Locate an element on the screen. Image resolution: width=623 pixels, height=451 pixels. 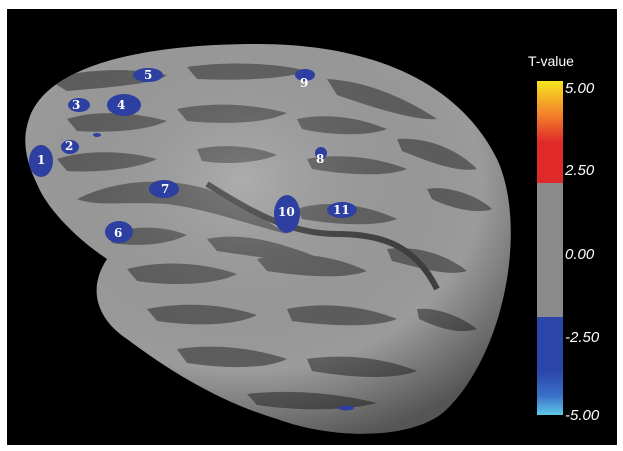
colorbar is located at coordinates (550, 248).